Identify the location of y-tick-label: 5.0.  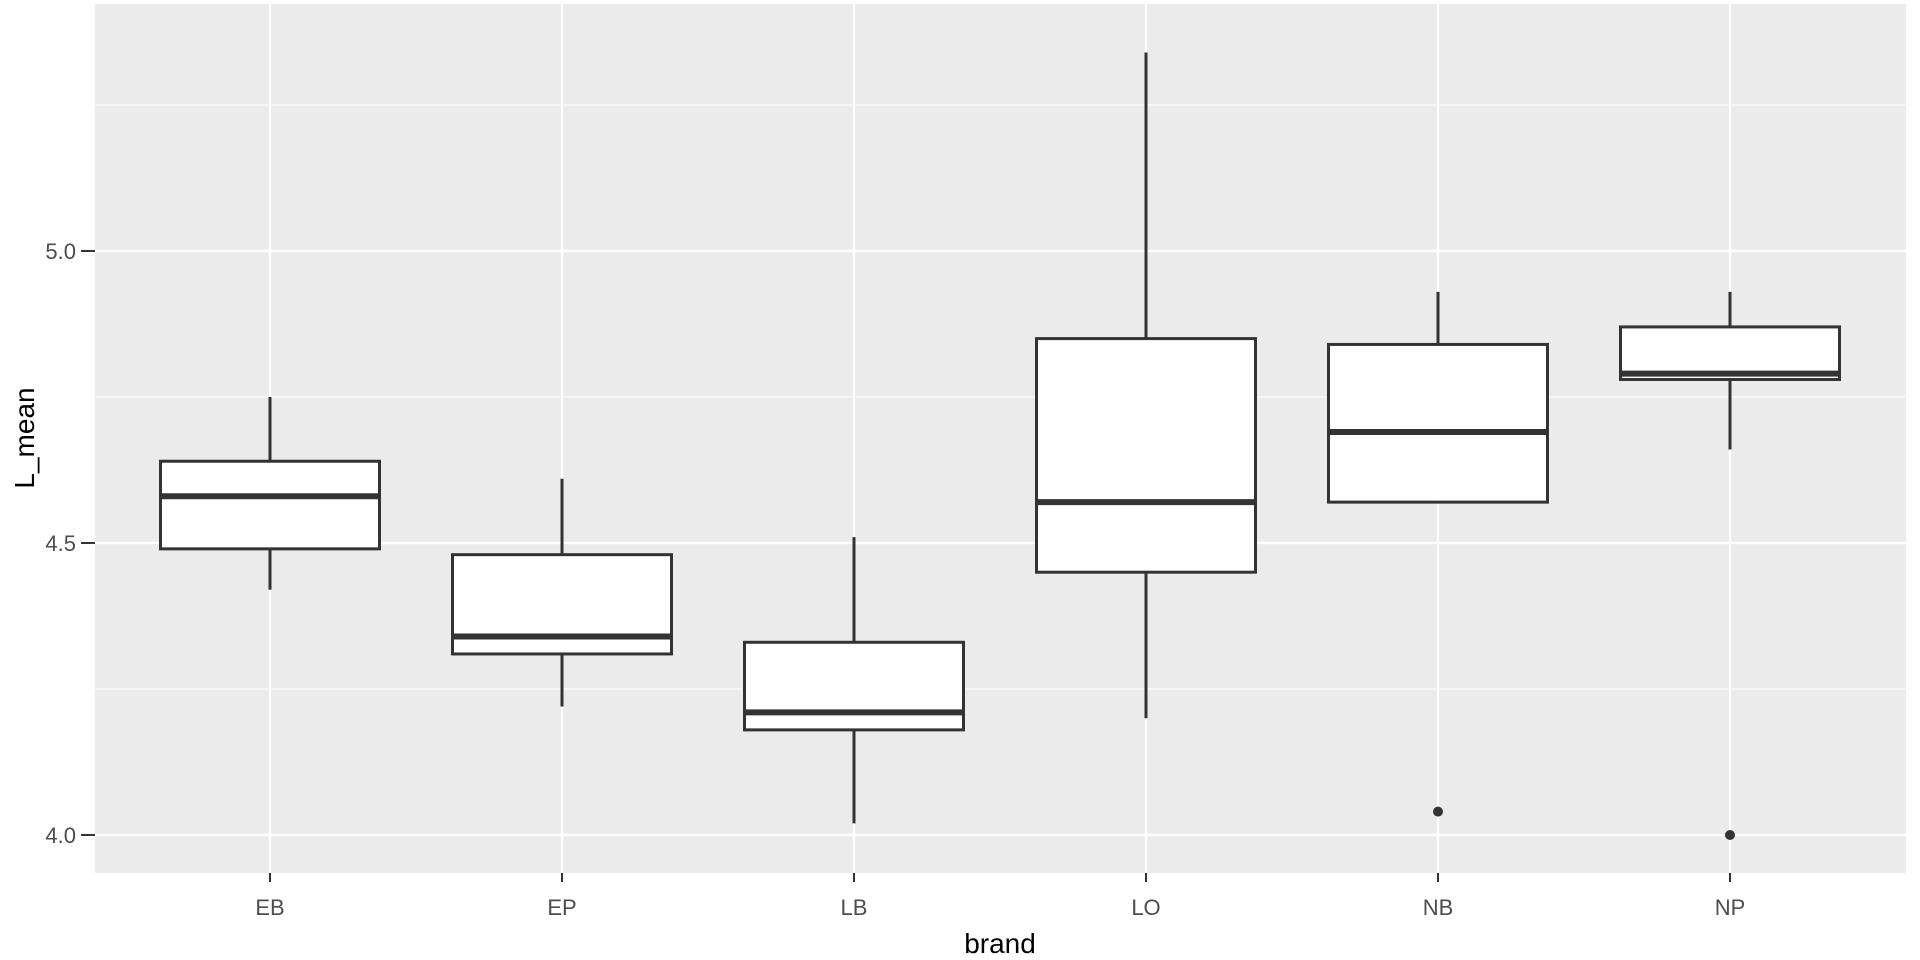
(60, 251).